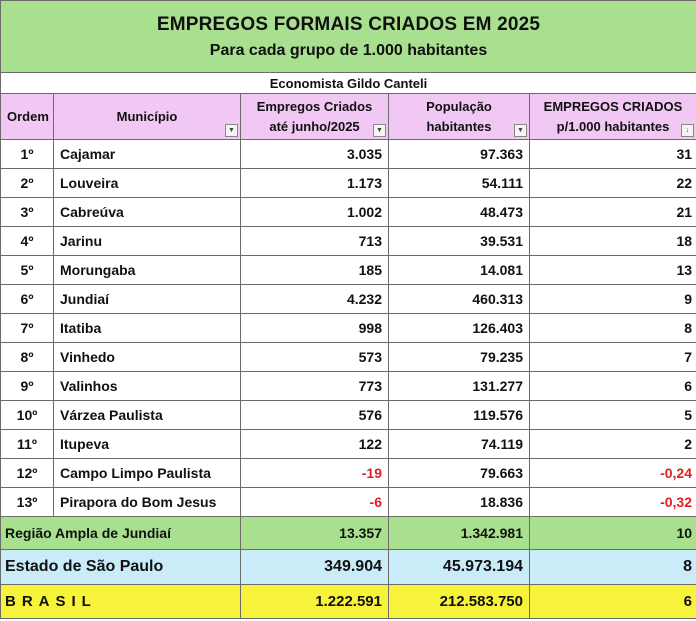  Describe the element at coordinates (147, 299) in the screenshot. I see `cell-municipio: Jundiaí` at that location.